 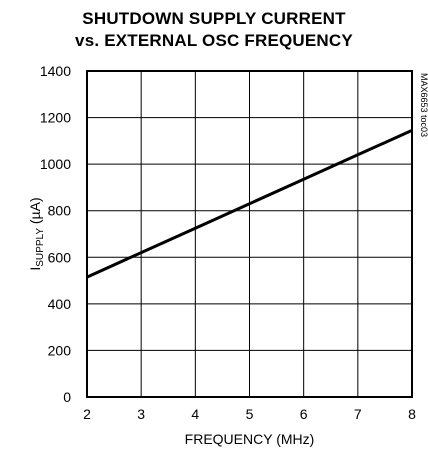 I want to click on x-tick-label: 4, so click(x=195, y=414).